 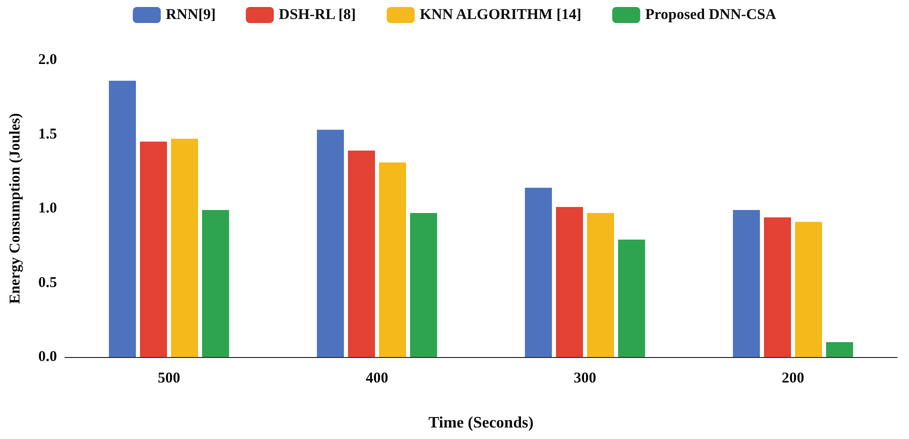 I want to click on x-tick-label: 300, so click(x=585, y=378).